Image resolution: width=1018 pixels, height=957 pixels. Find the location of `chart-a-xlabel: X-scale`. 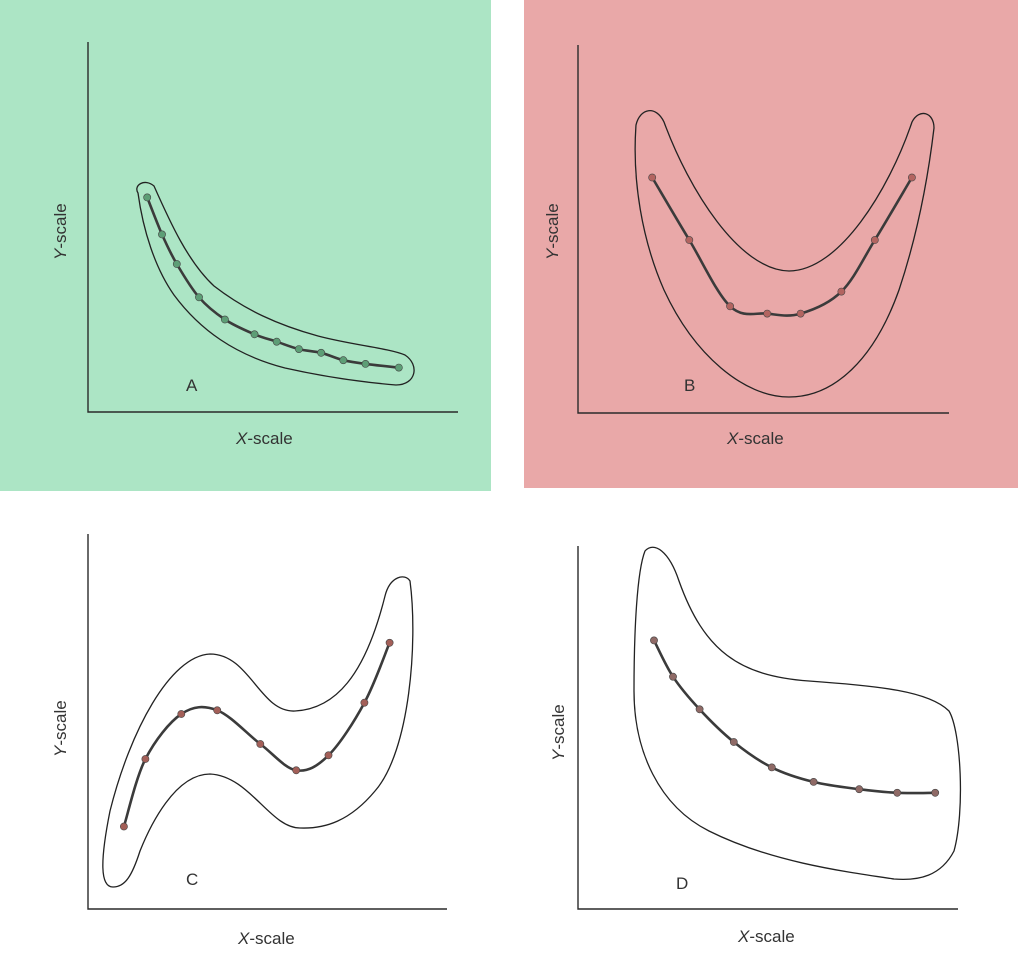

chart-a-xlabel: X-scale is located at coordinates (264, 438).